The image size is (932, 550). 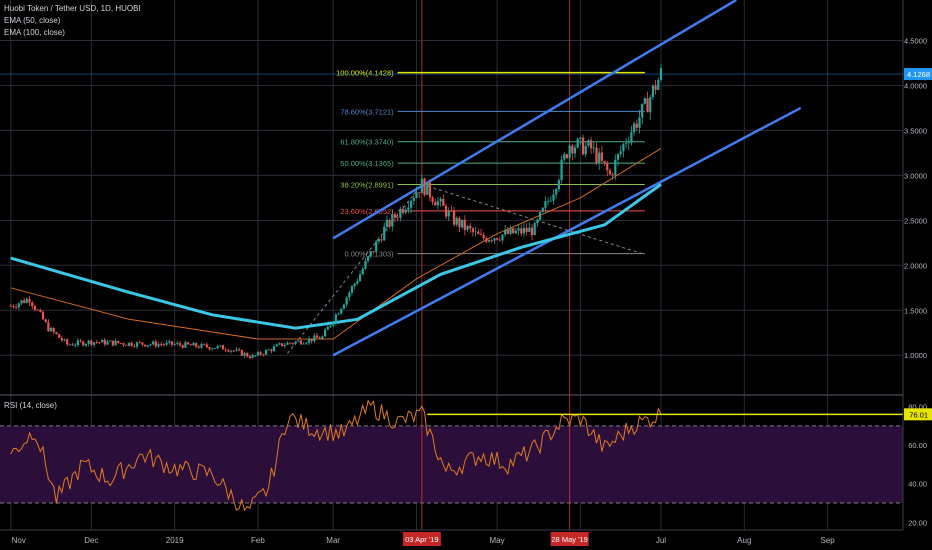 I want to click on rsi-tick-label: 60.00, so click(x=917, y=445).